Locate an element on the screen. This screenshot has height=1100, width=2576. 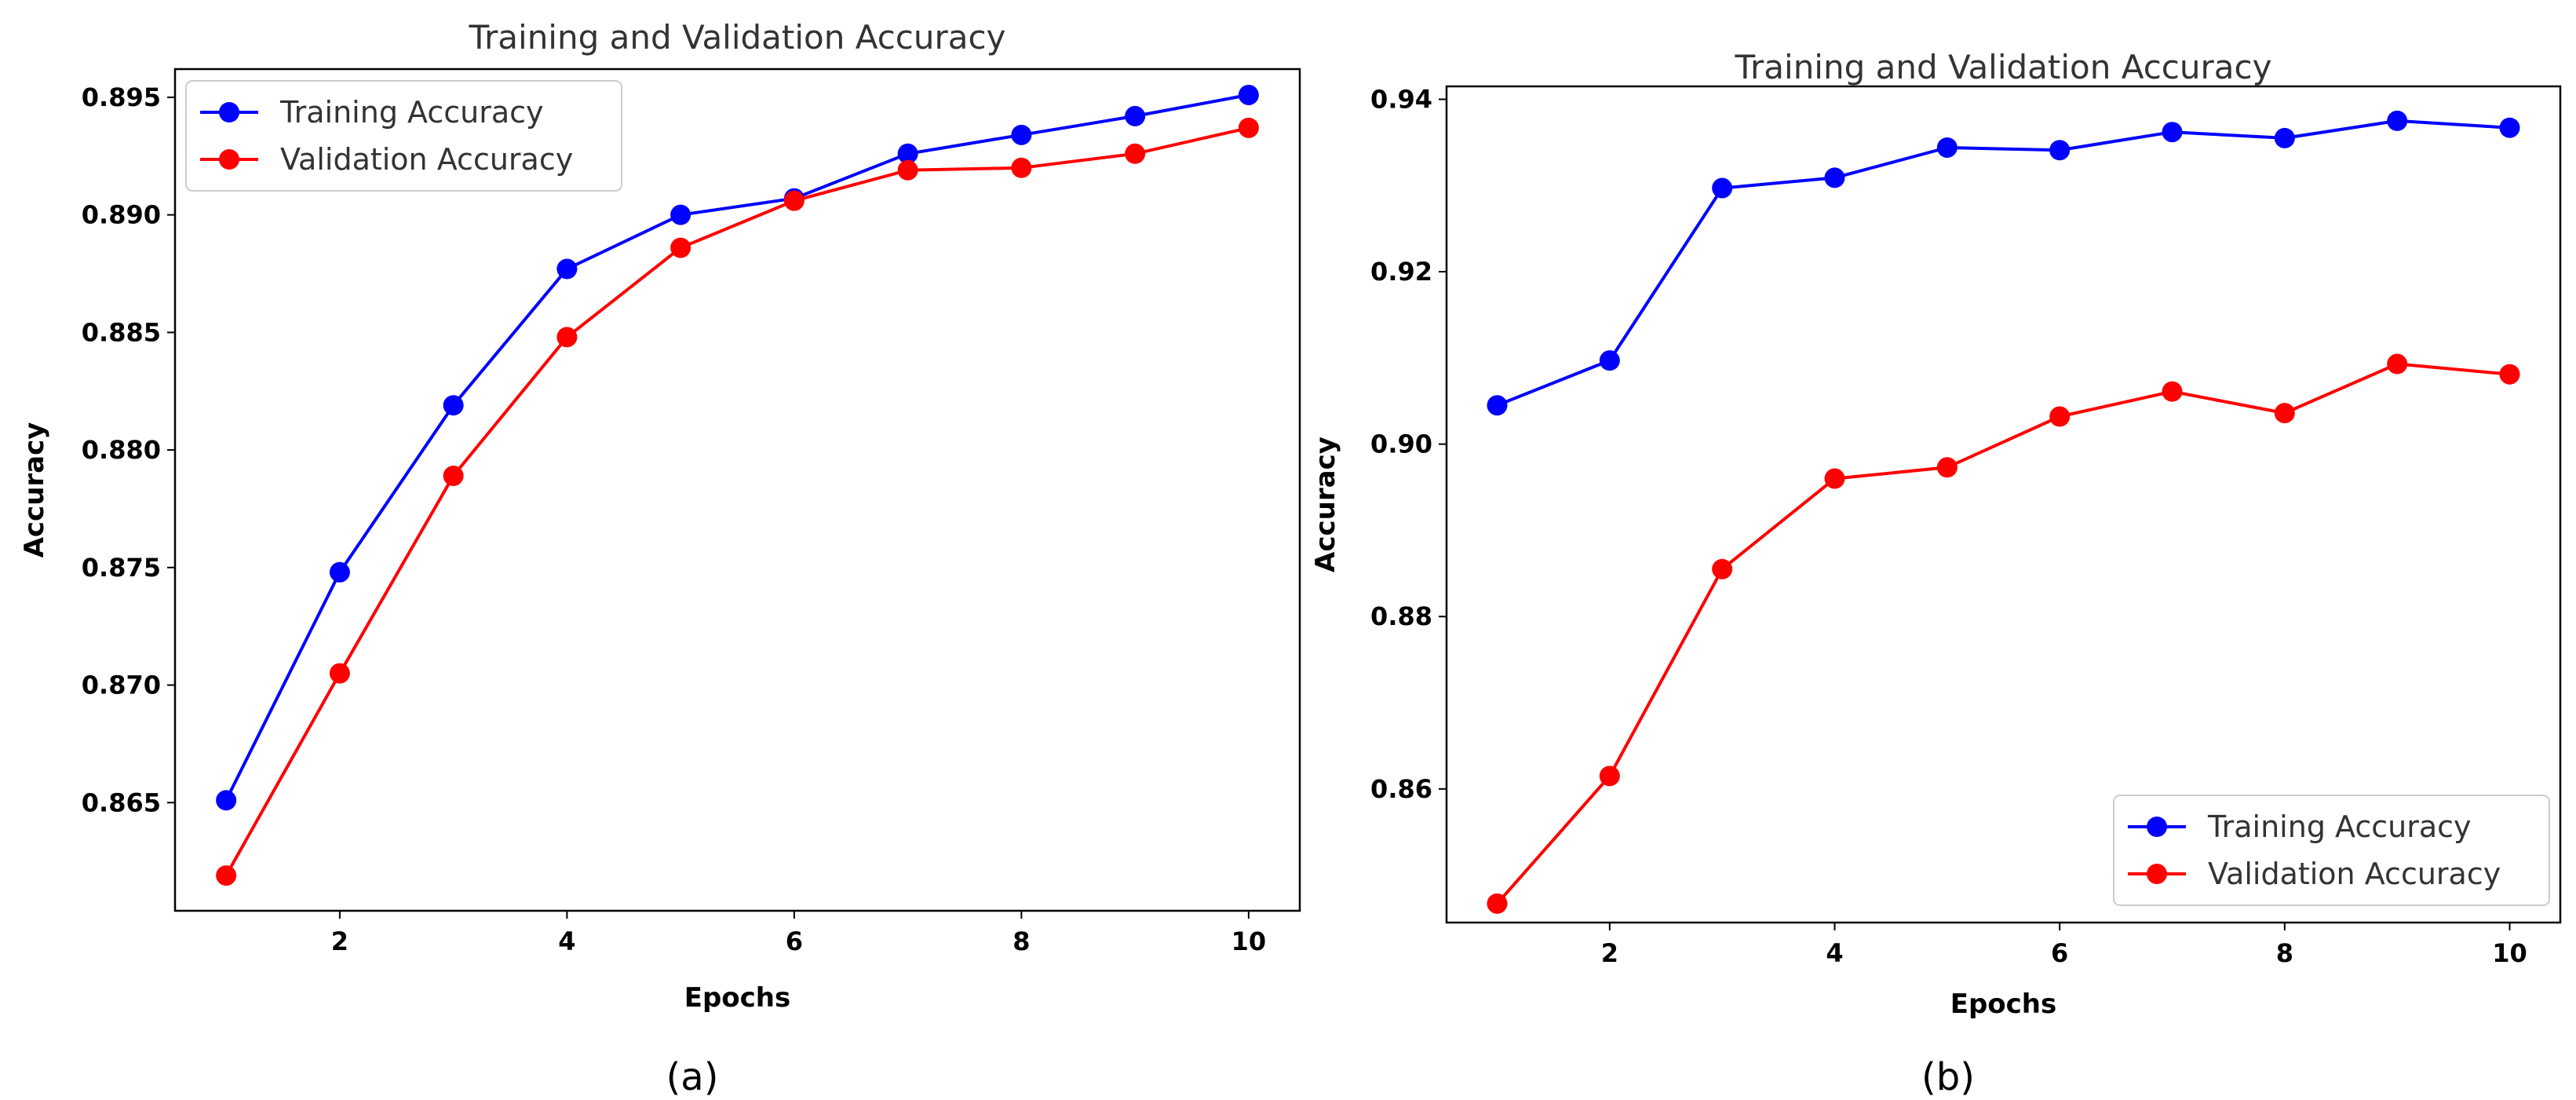
y-tick-label: 0.875 is located at coordinates (121, 568).